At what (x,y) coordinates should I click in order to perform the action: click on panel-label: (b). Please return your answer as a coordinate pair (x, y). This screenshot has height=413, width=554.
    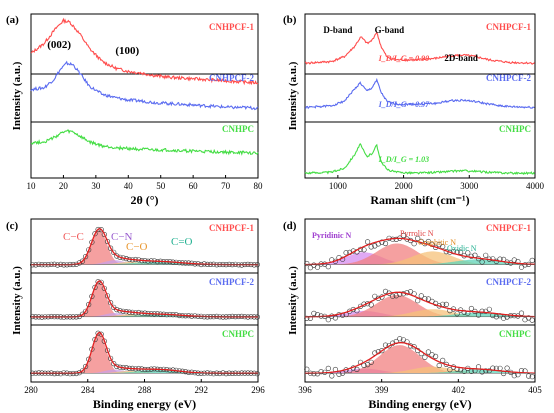
    Looking at the image, I should click on (290, 20).